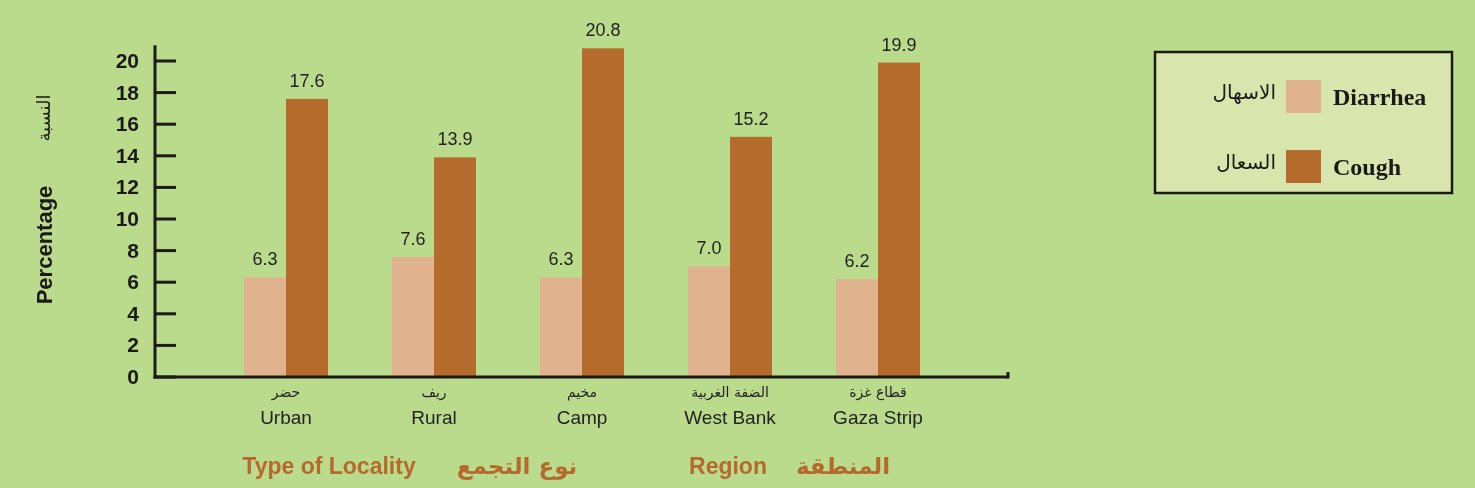 The width and height of the screenshot is (1475, 488). What do you see at coordinates (603, 30) in the screenshot?
I see `data-label: 20.8` at bounding box center [603, 30].